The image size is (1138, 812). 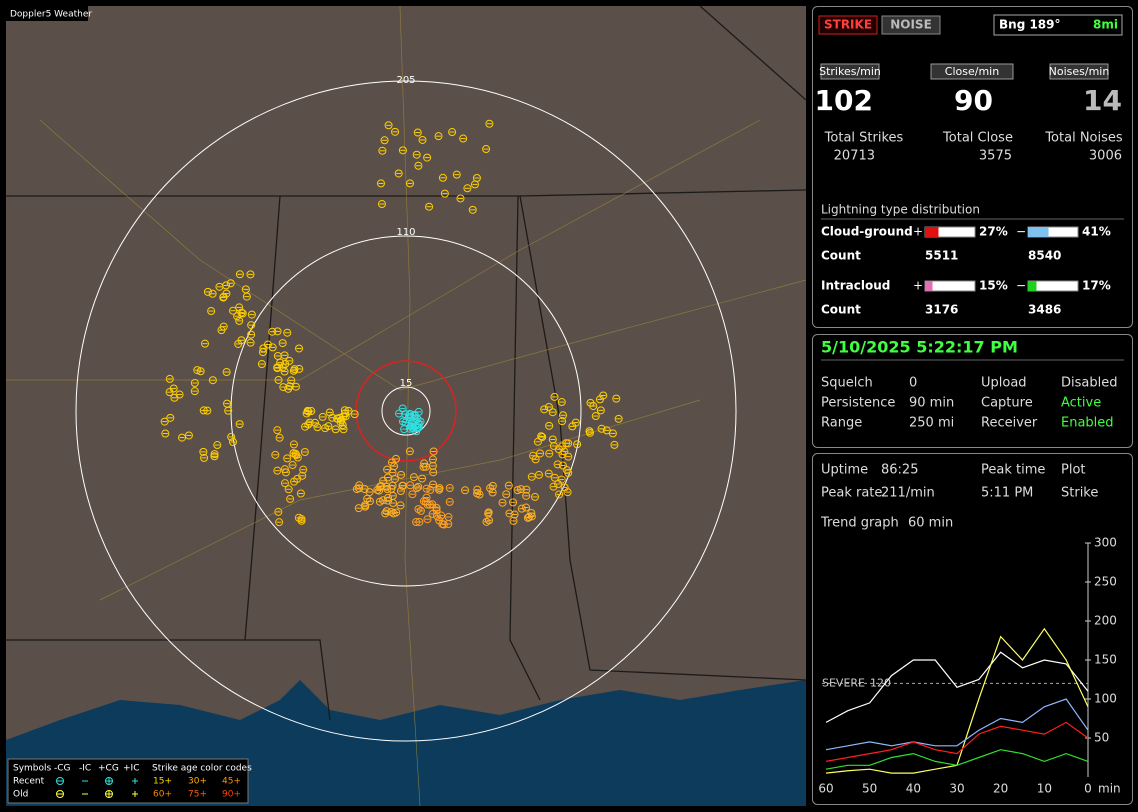 I want to click on status-cell: Range, so click(x=841, y=423).